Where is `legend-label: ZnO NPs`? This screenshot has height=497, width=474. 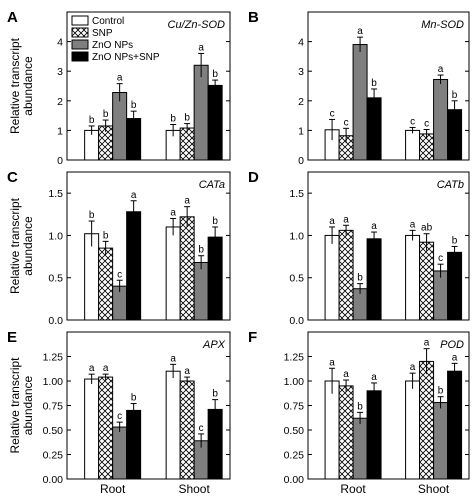 legend-label: ZnO NPs is located at coordinates (112, 45).